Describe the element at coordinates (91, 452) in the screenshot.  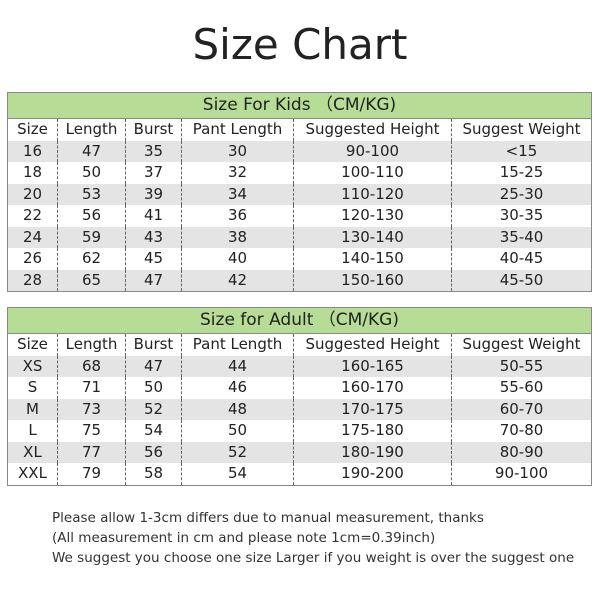
I see `table-cell: 77` at that location.